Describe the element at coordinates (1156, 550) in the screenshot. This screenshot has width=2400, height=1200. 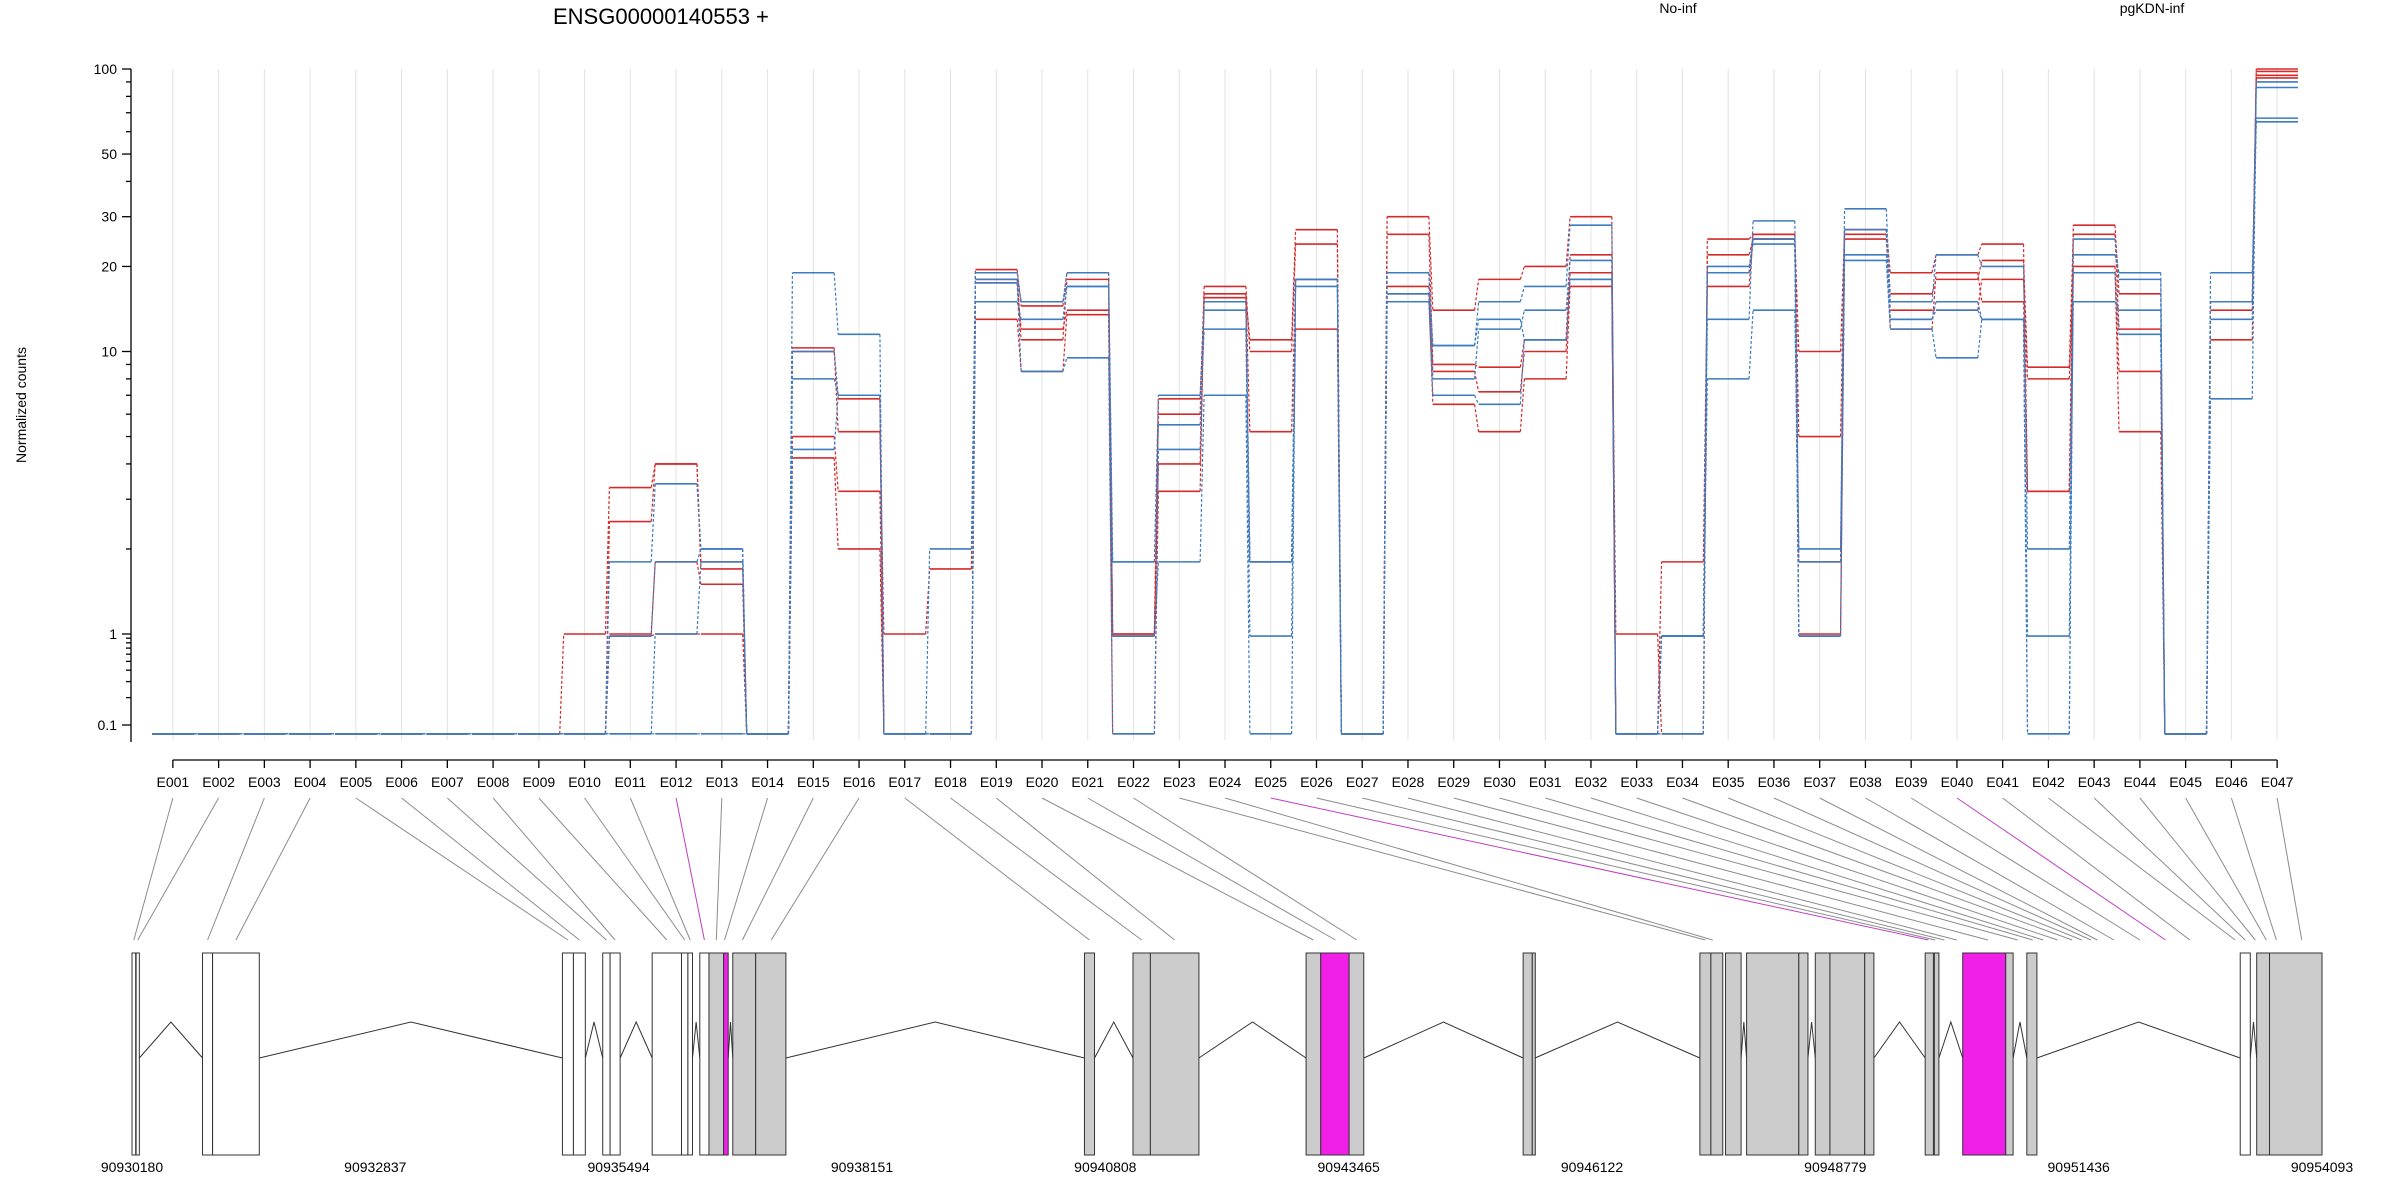
I see `connector-E022` at that location.